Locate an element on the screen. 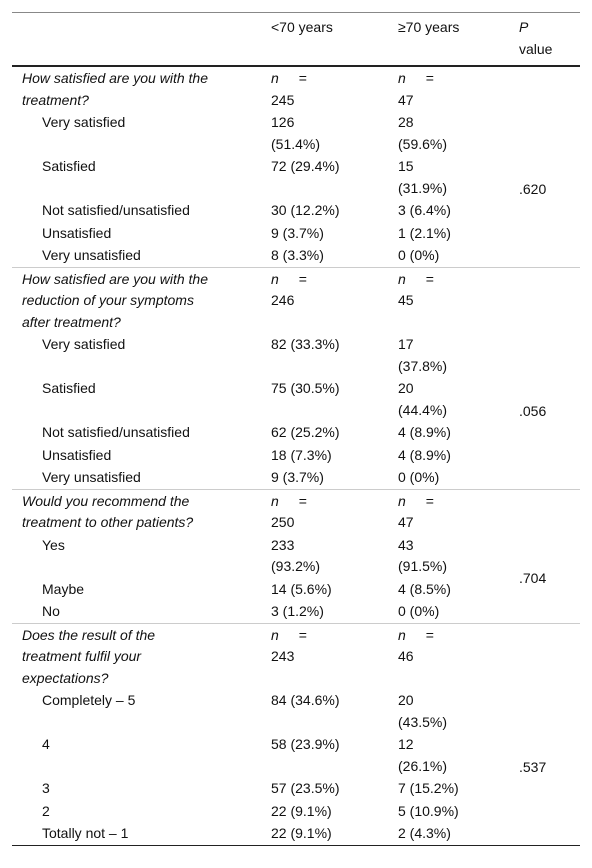 The height and width of the screenshot is (868, 592). value-cell: 22 (9.1%) is located at coordinates (301, 810).